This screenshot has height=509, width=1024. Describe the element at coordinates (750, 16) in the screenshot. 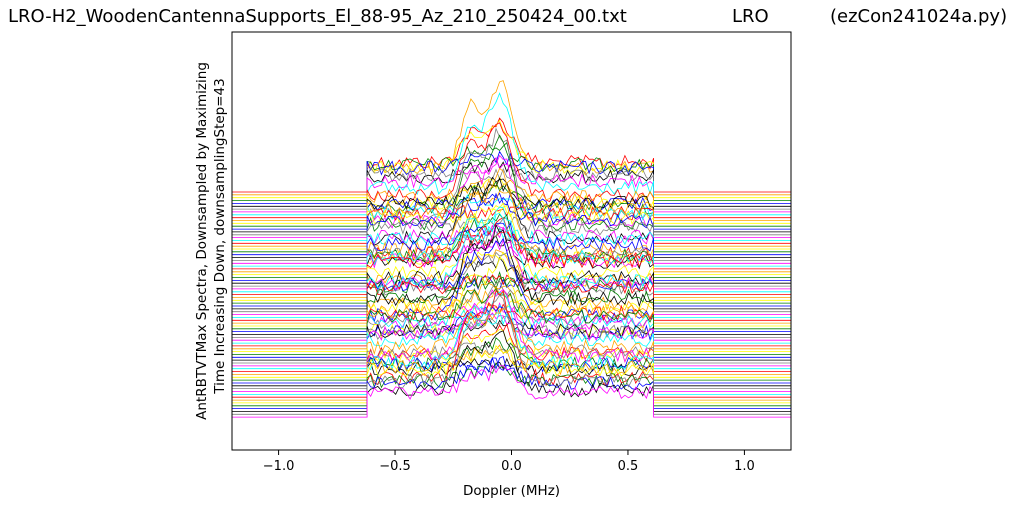

I see `site-label: LRO` at that location.